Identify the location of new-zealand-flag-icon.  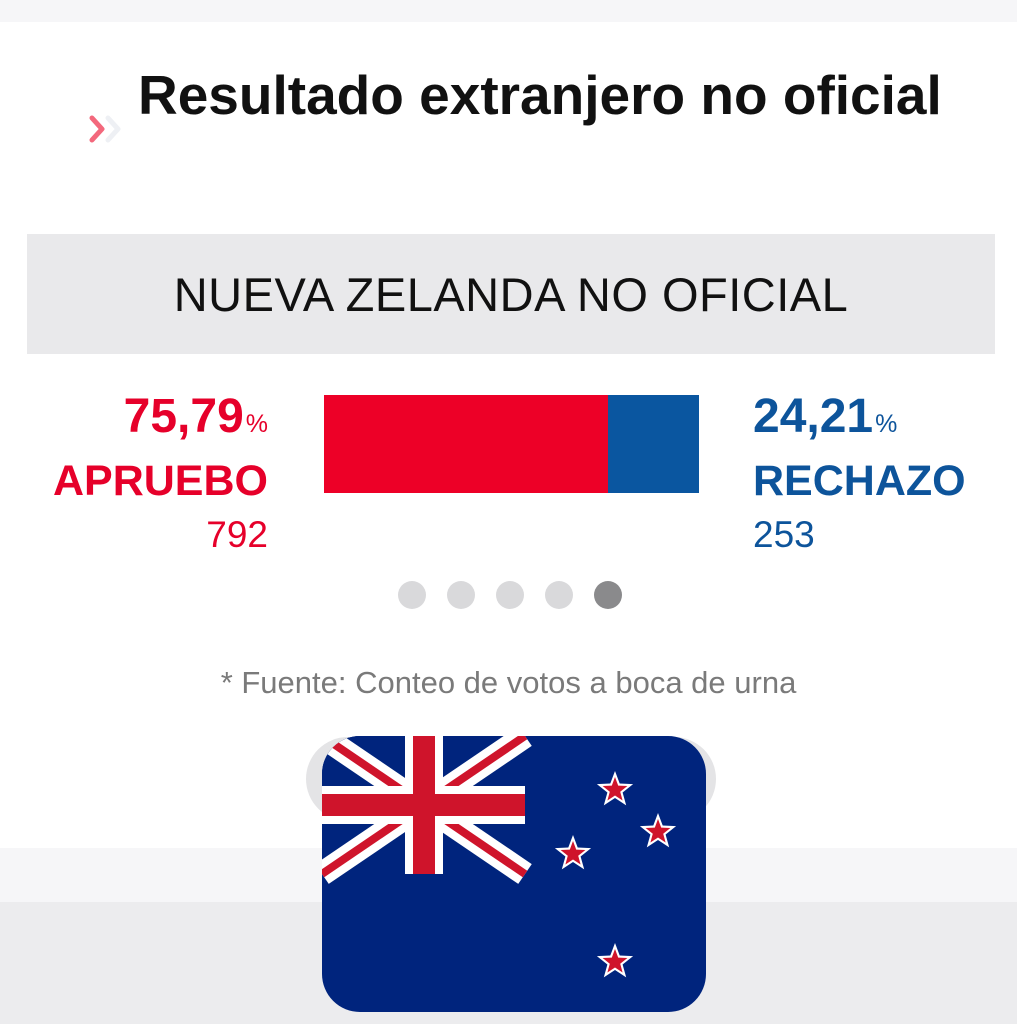
(514, 874).